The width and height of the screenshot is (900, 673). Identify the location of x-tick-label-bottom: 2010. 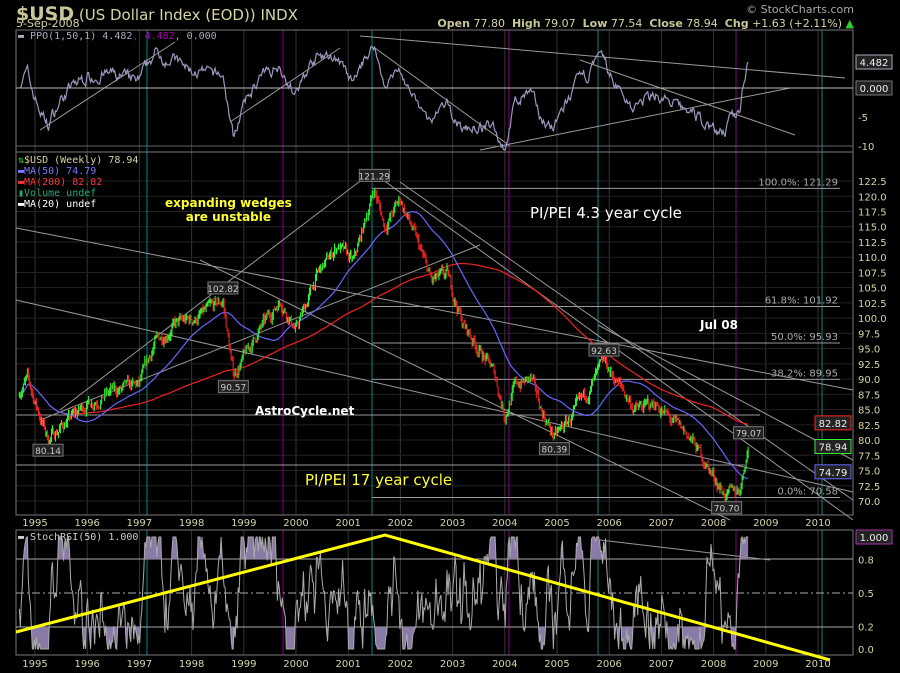
(817, 664).